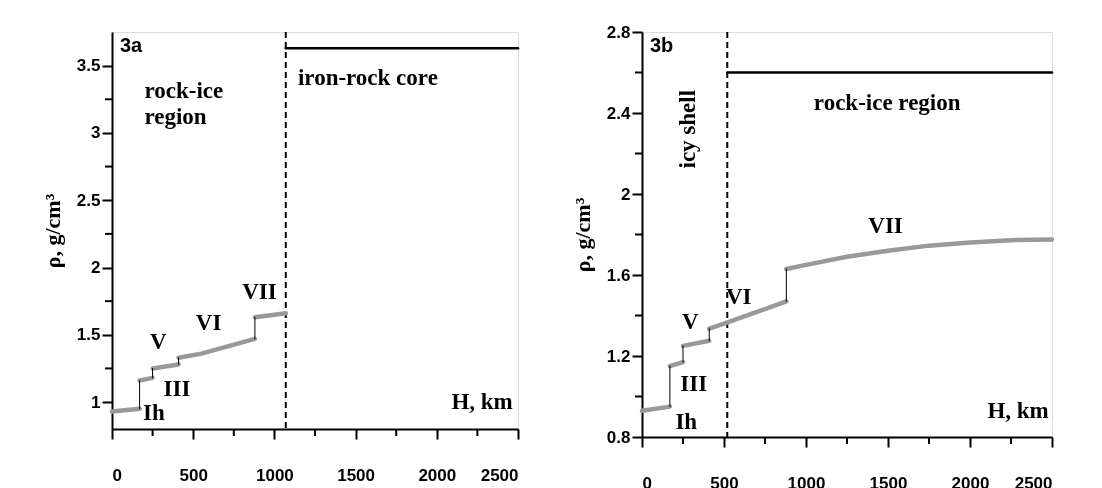  What do you see at coordinates (132, 45) in the screenshot?
I see `chart-title: 3a` at bounding box center [132, 45].